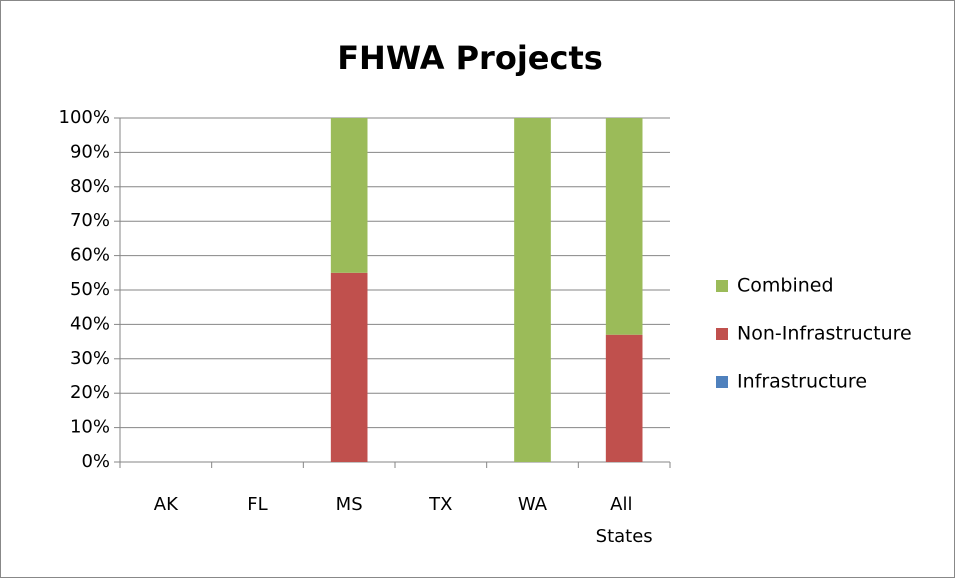 This screenshot has height=578, width=955. I want to click on y-tick-label: 80%, so click(90, 186).